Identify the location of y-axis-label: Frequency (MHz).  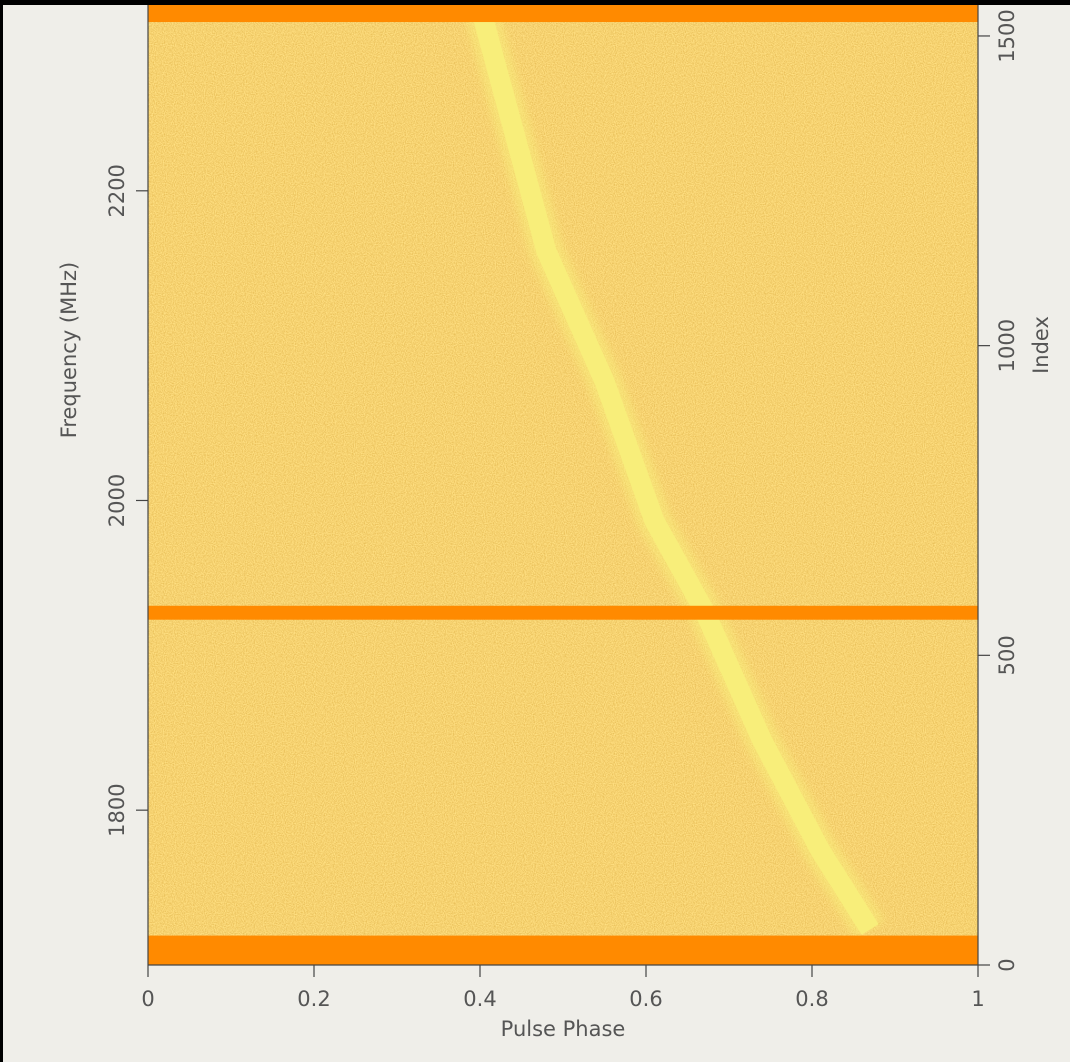
(69, 350).